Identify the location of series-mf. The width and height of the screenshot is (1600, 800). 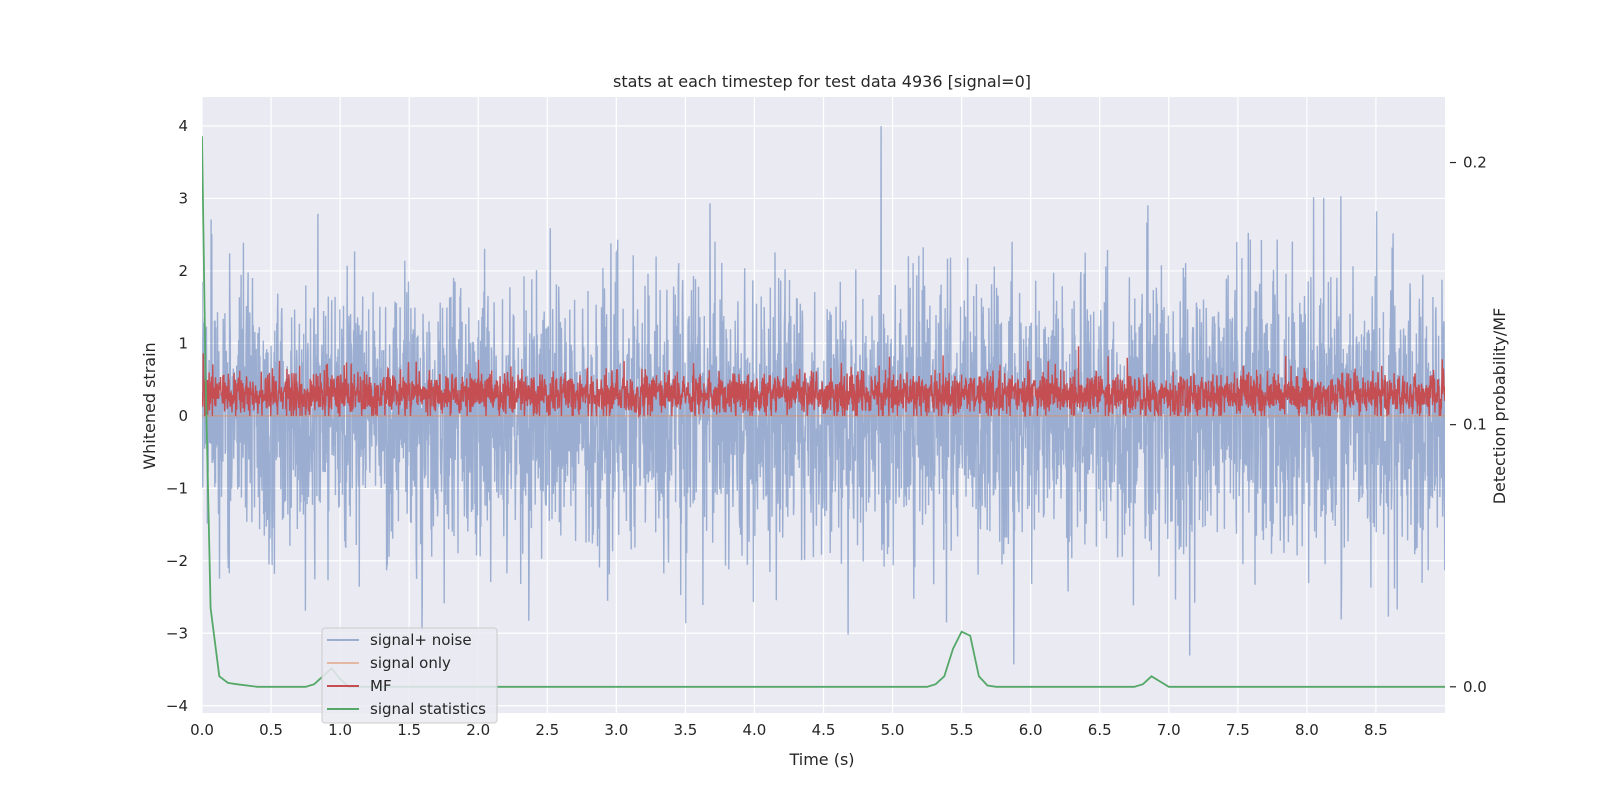
(823, 382).